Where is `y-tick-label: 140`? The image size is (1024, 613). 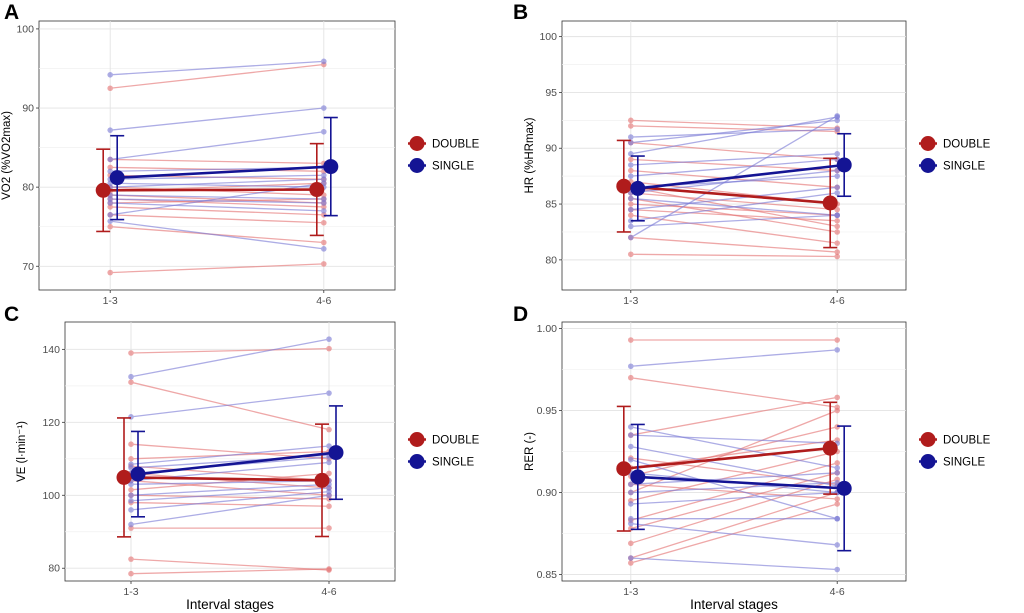 y-tick-label: 140 is located at coordinates (51, 350).